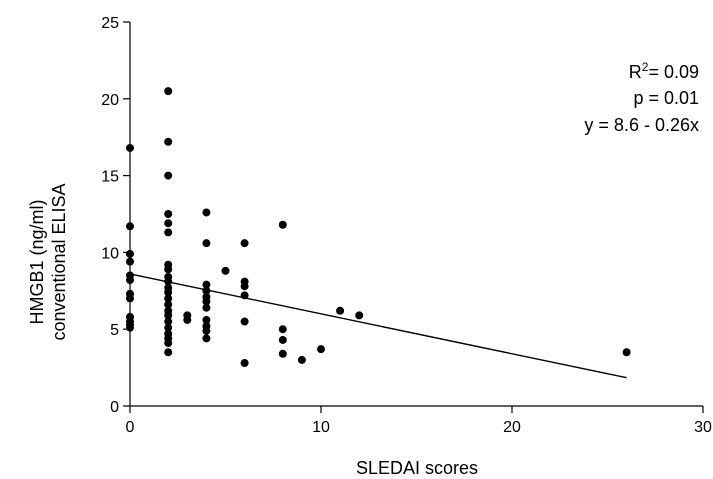 The height and width of the screenshot is (479, 713). Describe the element at coordinates (673, 72) in the screenshot. I see `r-squared-value: = 0.09` at that location.